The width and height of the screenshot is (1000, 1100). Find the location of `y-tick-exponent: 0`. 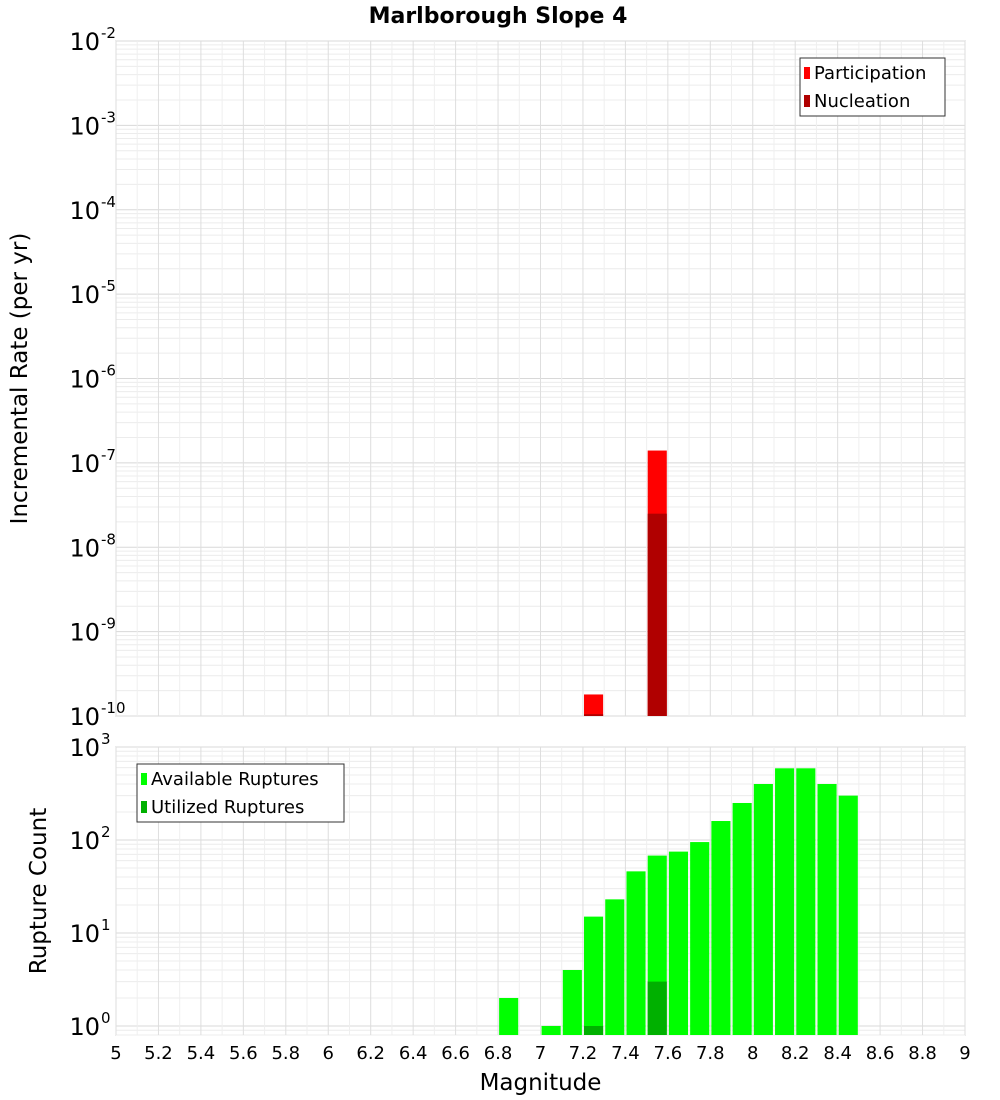

y-tick-exponent: 0 is located at coordinates (106, 1018).